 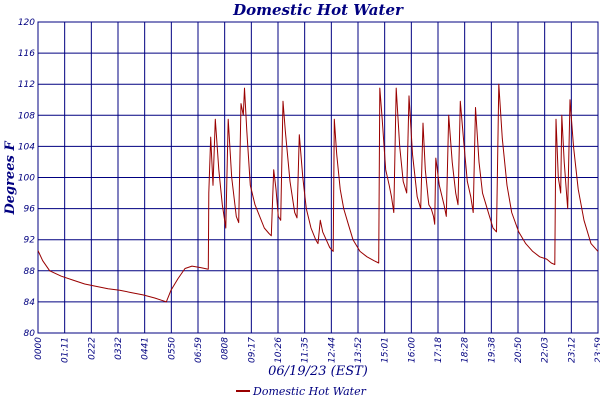 I want to click on x-tick-label: 23:59, so click(x=597, y=350).